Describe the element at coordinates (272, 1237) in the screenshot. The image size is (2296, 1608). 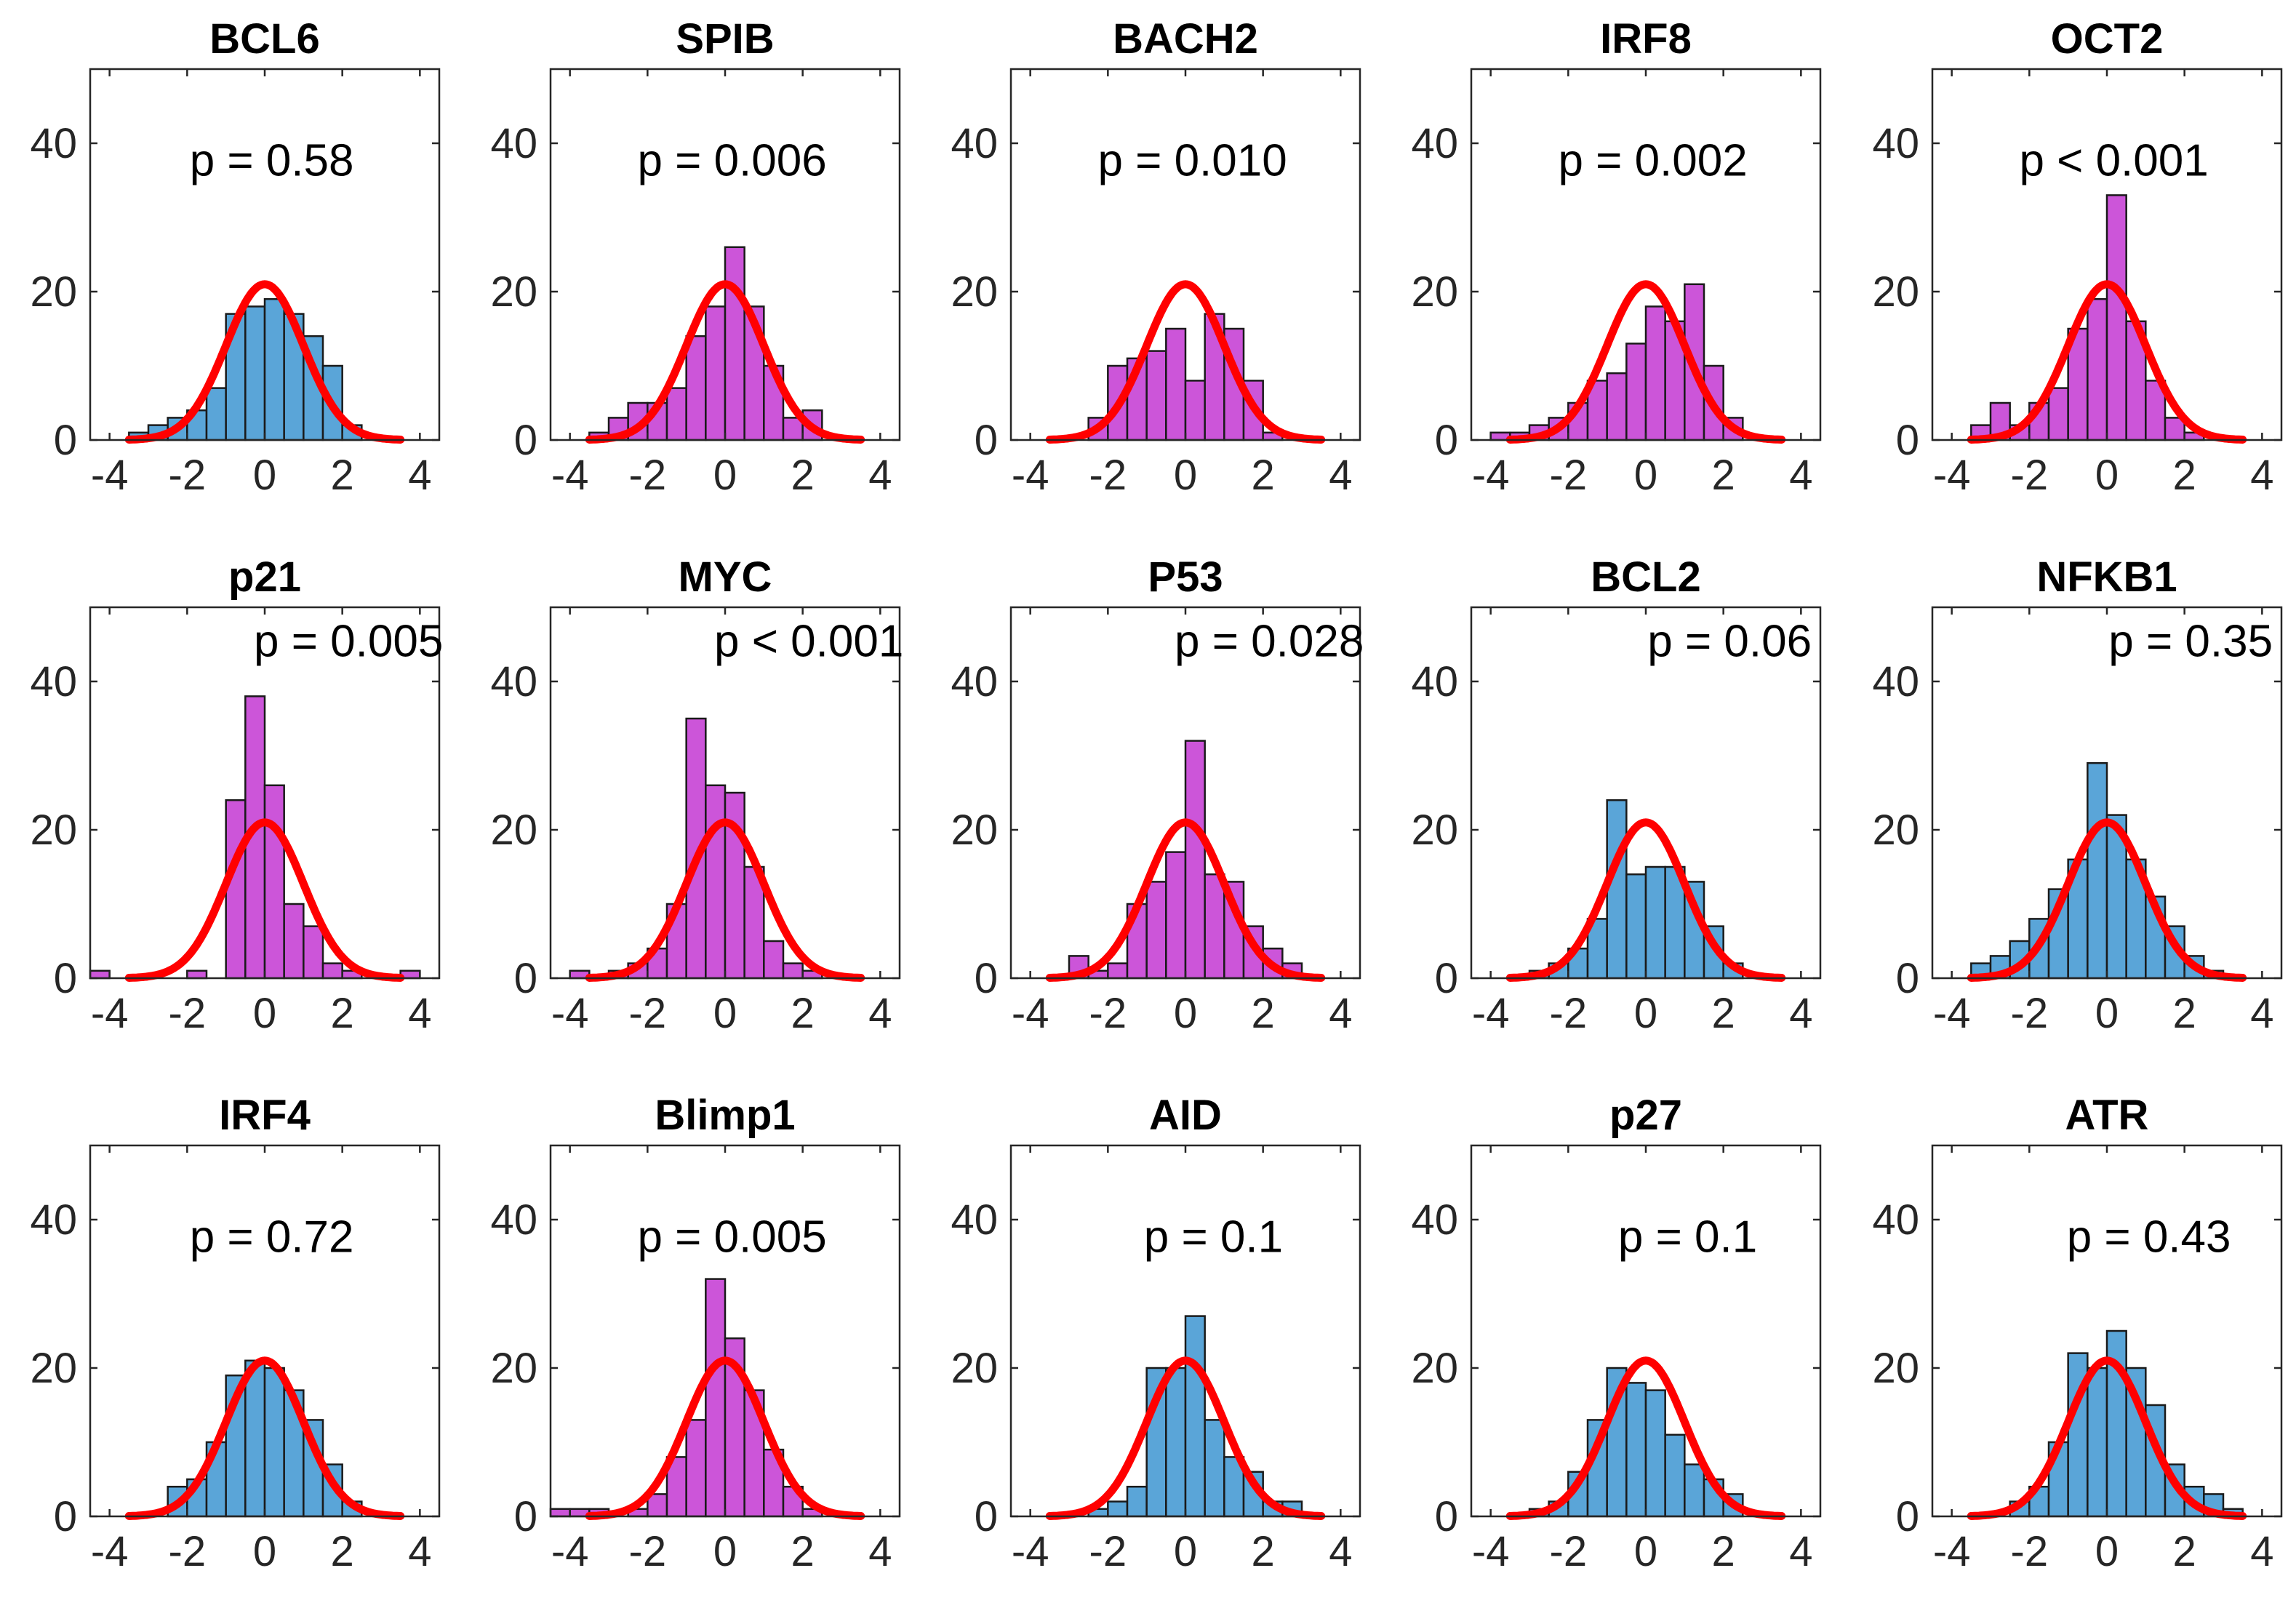
I see `p-value-annotation: p = 0.72` at that location.